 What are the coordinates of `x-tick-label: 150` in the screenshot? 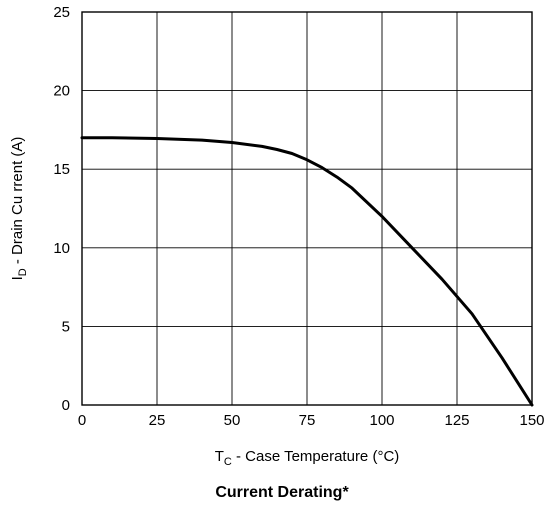 It's located at (531, 420).